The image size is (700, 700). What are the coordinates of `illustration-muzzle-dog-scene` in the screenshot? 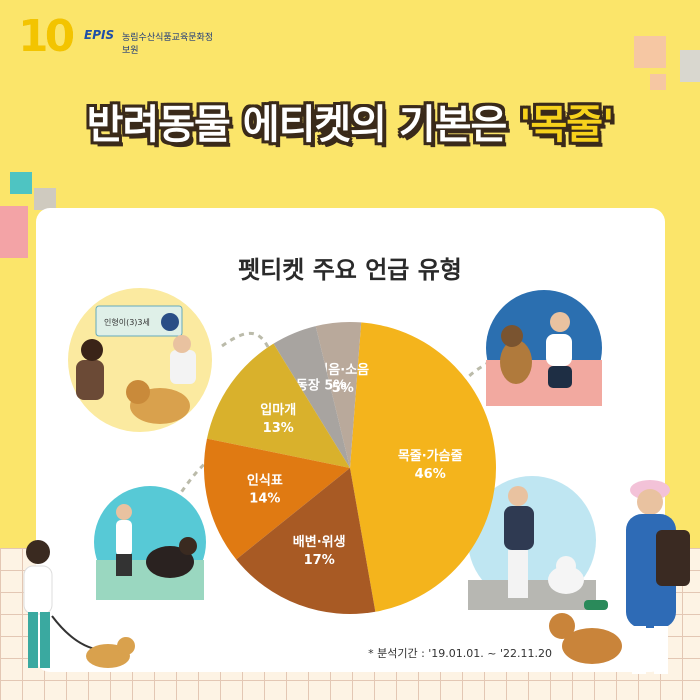 It's located at (150, 543).